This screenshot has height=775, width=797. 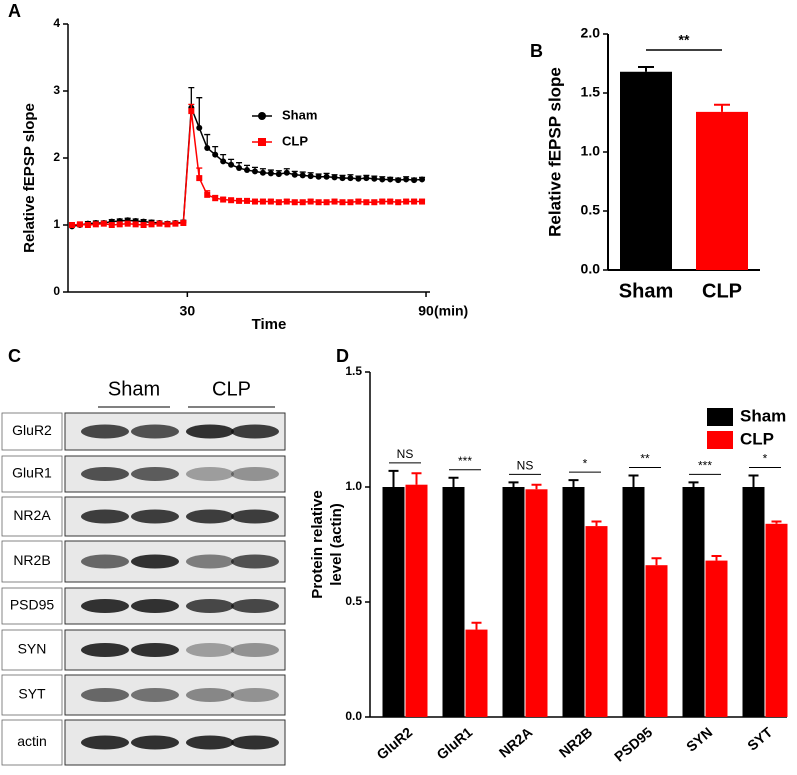 What do you see at coordinates (317, 544) in the screenshot?
I see `y-axis-label: Protein relative` at bounding box center [317, 544].